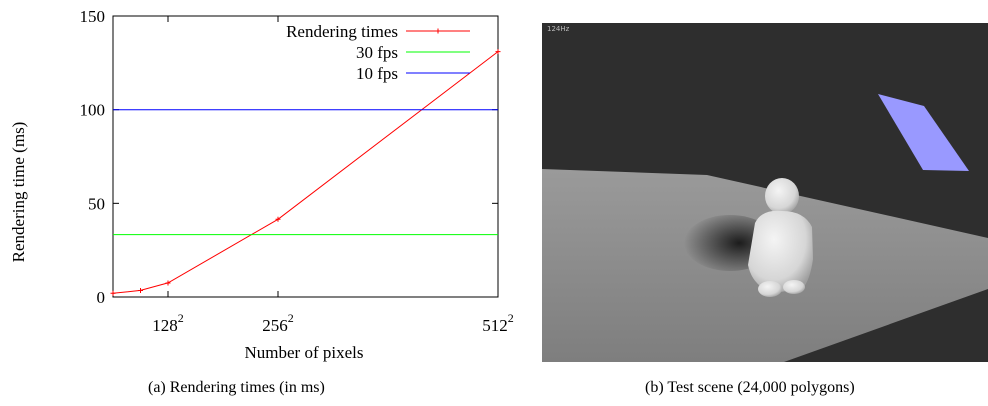 The height and width of the screenshot is (406, 988). Describe the element at coordinates (780, 237) in the screenshot. I see `statue` at that location.